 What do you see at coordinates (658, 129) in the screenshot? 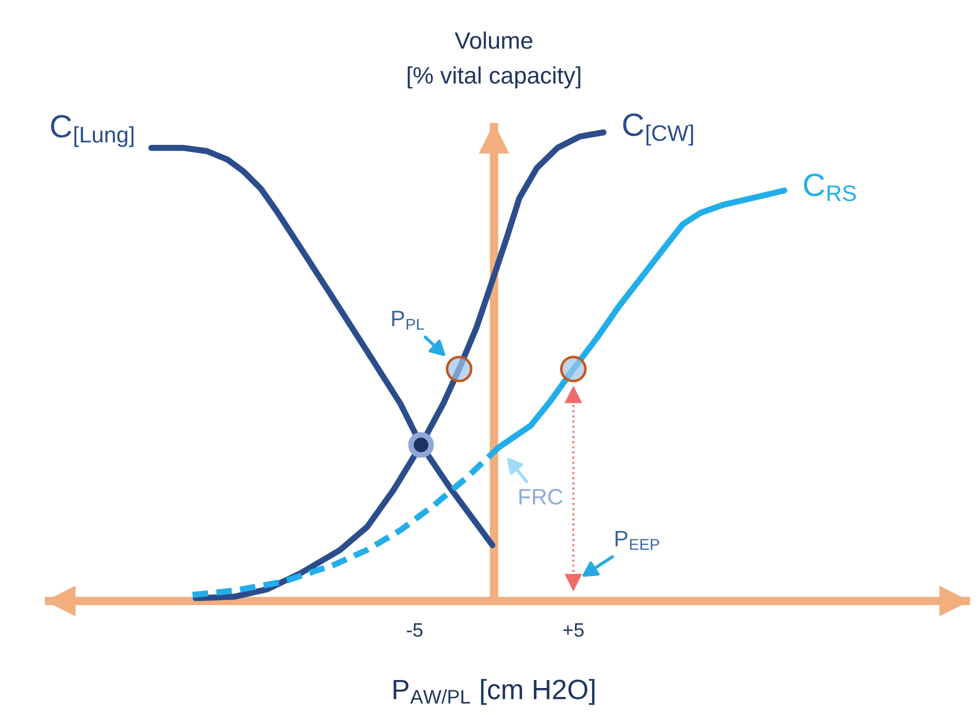
I see `series-label: C$_{[CW]}$` at bounding box center [658, 129].